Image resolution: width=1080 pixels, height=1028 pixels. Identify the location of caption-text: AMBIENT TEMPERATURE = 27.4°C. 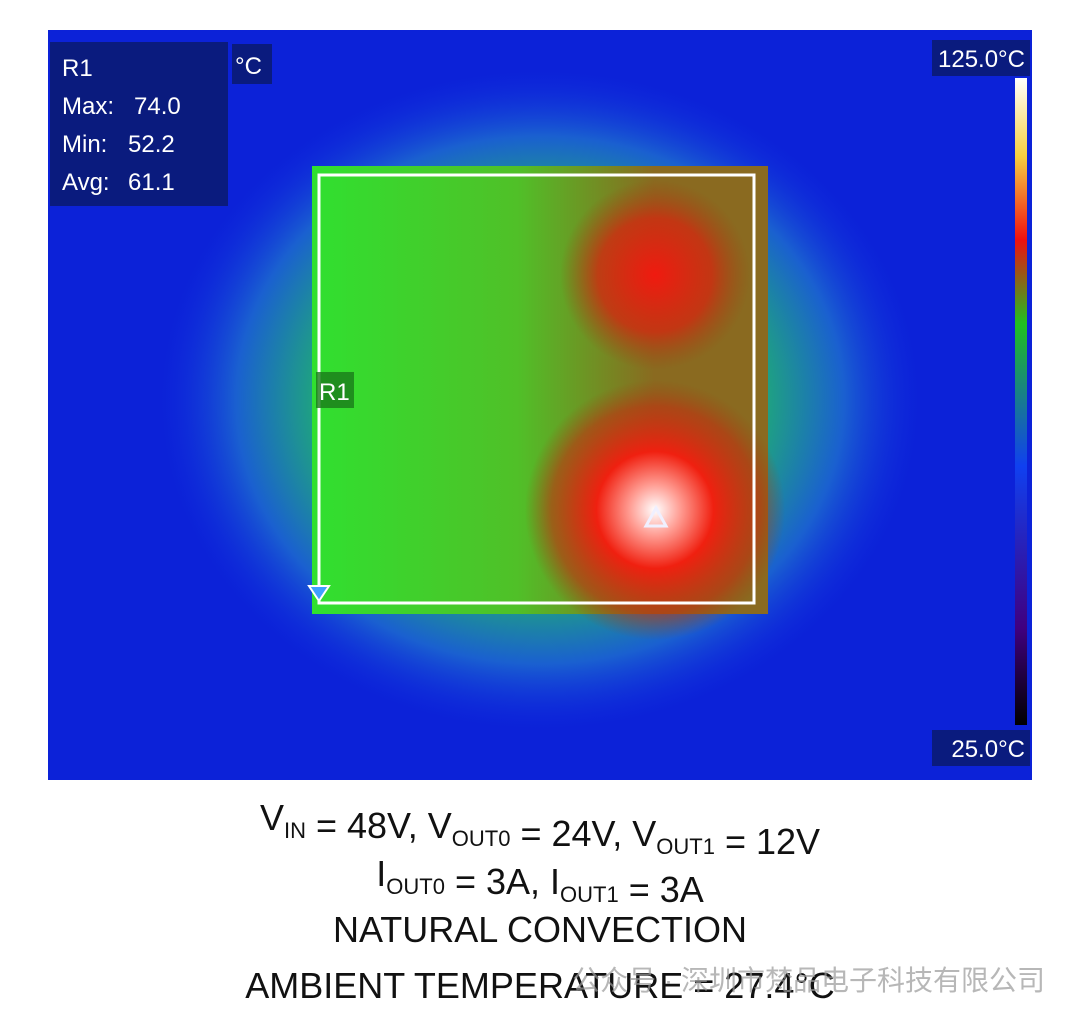
(540, 985).